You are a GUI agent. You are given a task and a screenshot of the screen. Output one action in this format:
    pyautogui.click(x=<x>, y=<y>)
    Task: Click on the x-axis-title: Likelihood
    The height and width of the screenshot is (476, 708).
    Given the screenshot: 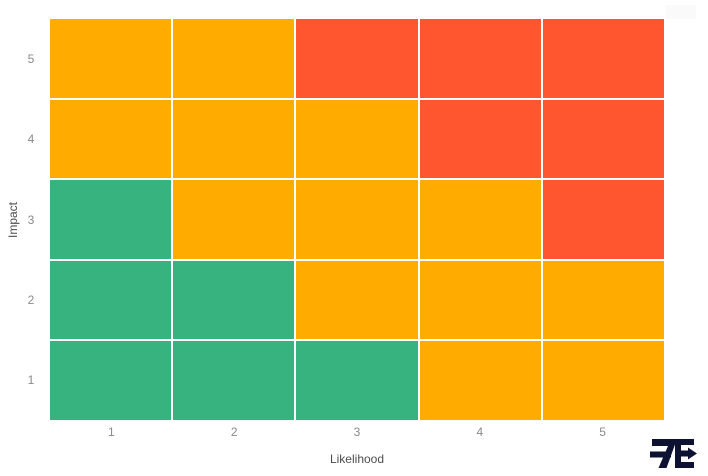 What is the action you would take?
    pyautogui.click(x=357, y=459)
    